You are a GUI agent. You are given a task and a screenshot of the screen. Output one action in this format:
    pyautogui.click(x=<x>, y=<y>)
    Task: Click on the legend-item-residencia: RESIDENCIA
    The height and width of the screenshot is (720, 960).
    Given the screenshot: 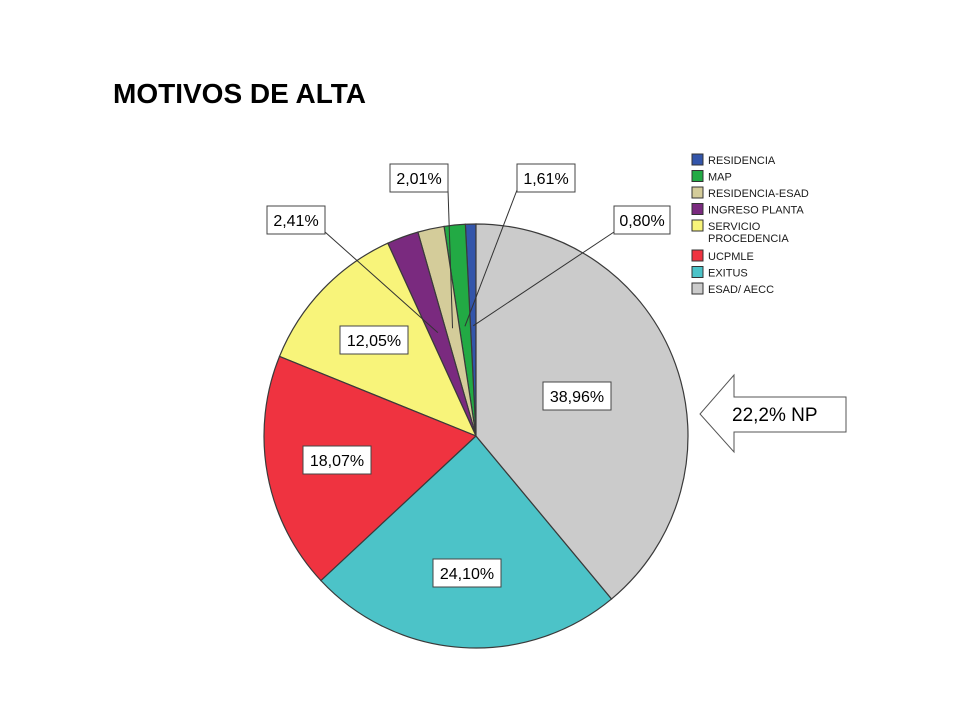 What is the action you would take?
    pyautogui.click(x=733, y=160)
    